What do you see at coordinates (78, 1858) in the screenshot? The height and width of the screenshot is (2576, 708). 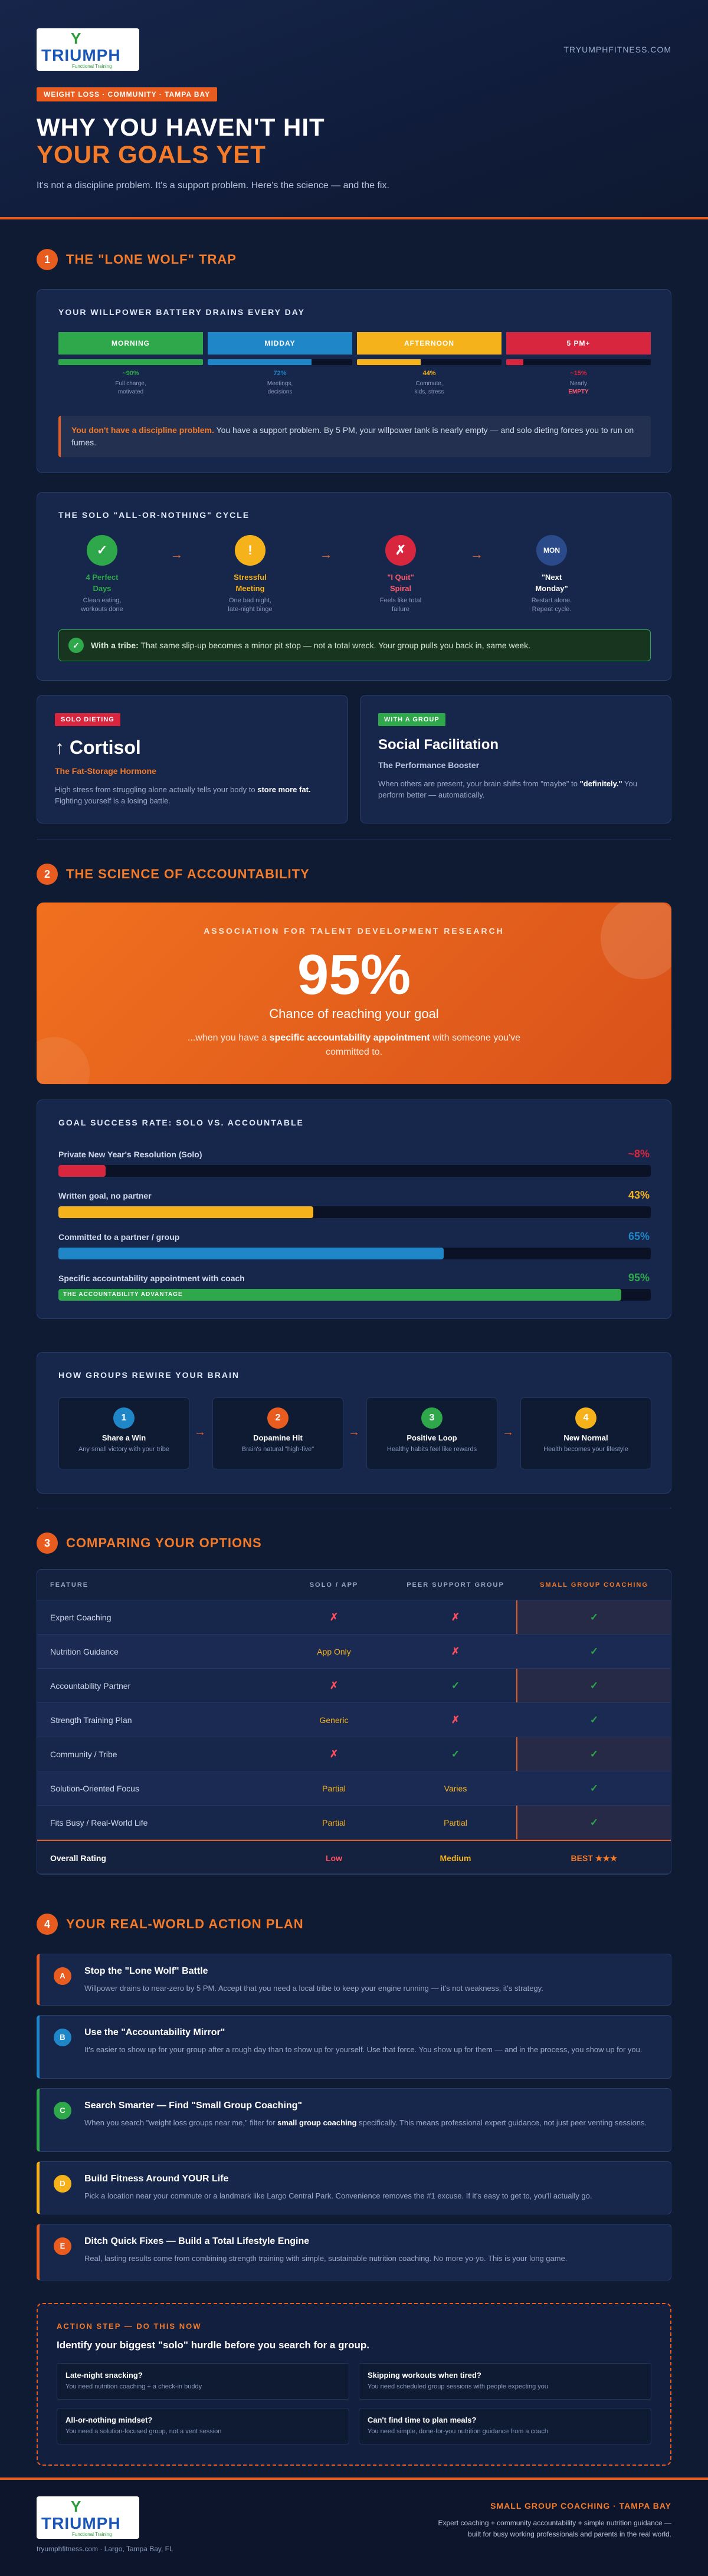 I see `overall-label: Overall Rating` at bounding box center [78, 1858].